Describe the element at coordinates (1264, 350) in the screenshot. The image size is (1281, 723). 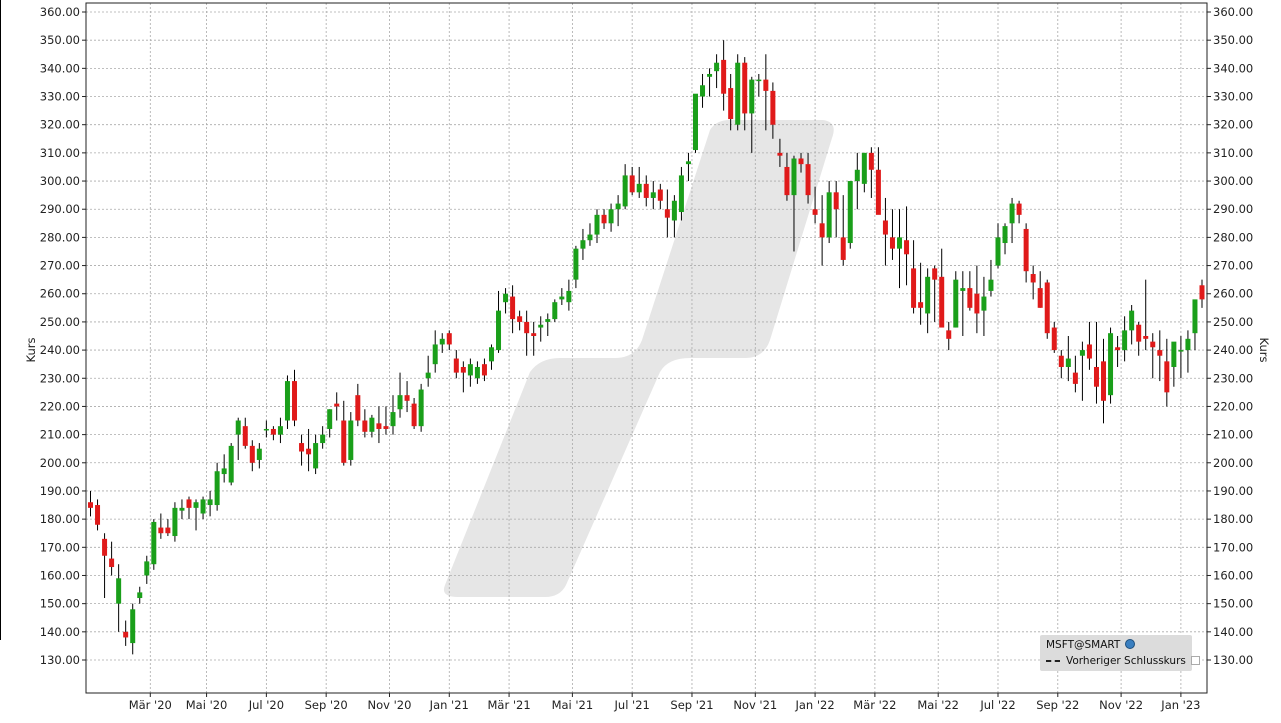
I see `y-axis-label-right: Kurs` at that location.